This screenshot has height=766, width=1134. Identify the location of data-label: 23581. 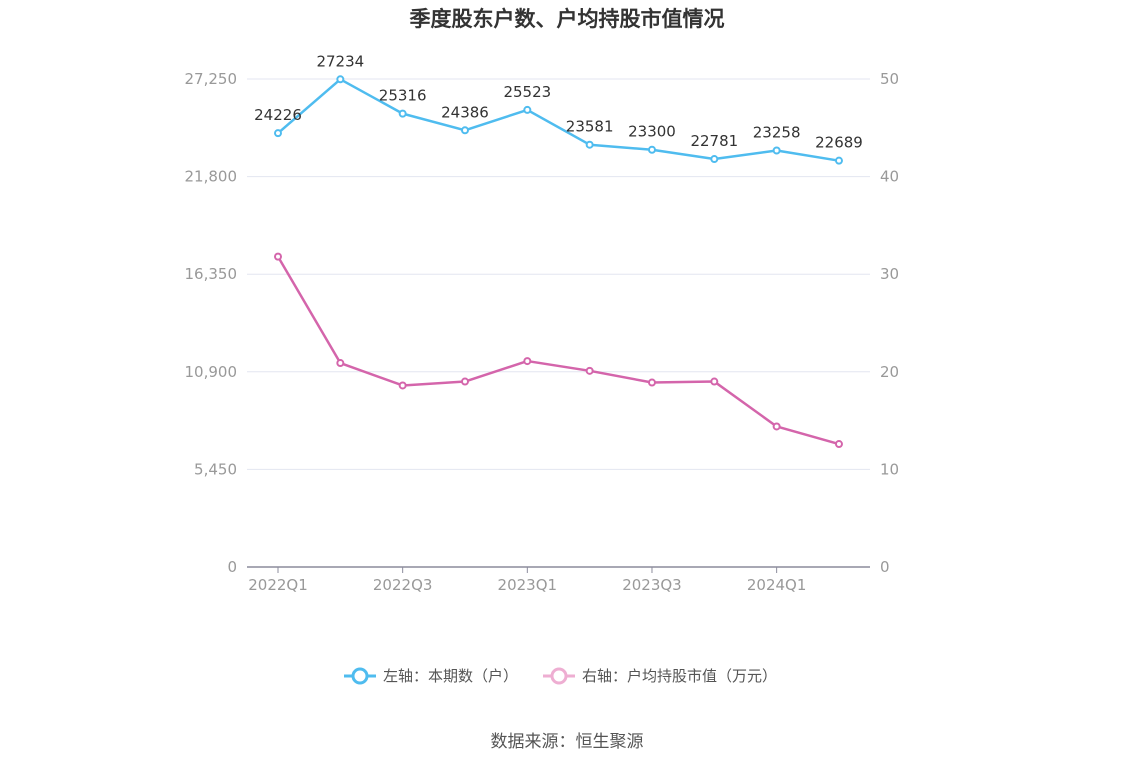
(590, 127).